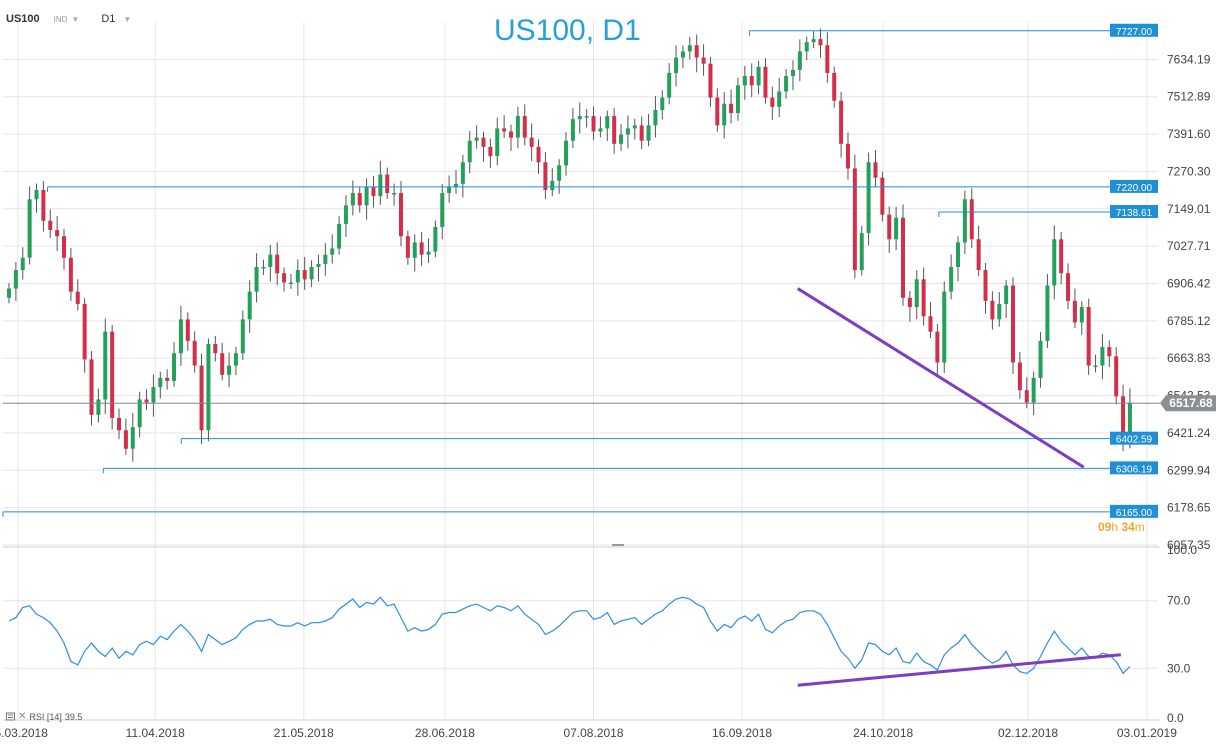 The width and height of the screenshot is (1226, 755). What do you see at coordinates (1189, 433) in the screenshot?
I see `y-tick-label: 6421.24` at bounding box center [1189, 433].